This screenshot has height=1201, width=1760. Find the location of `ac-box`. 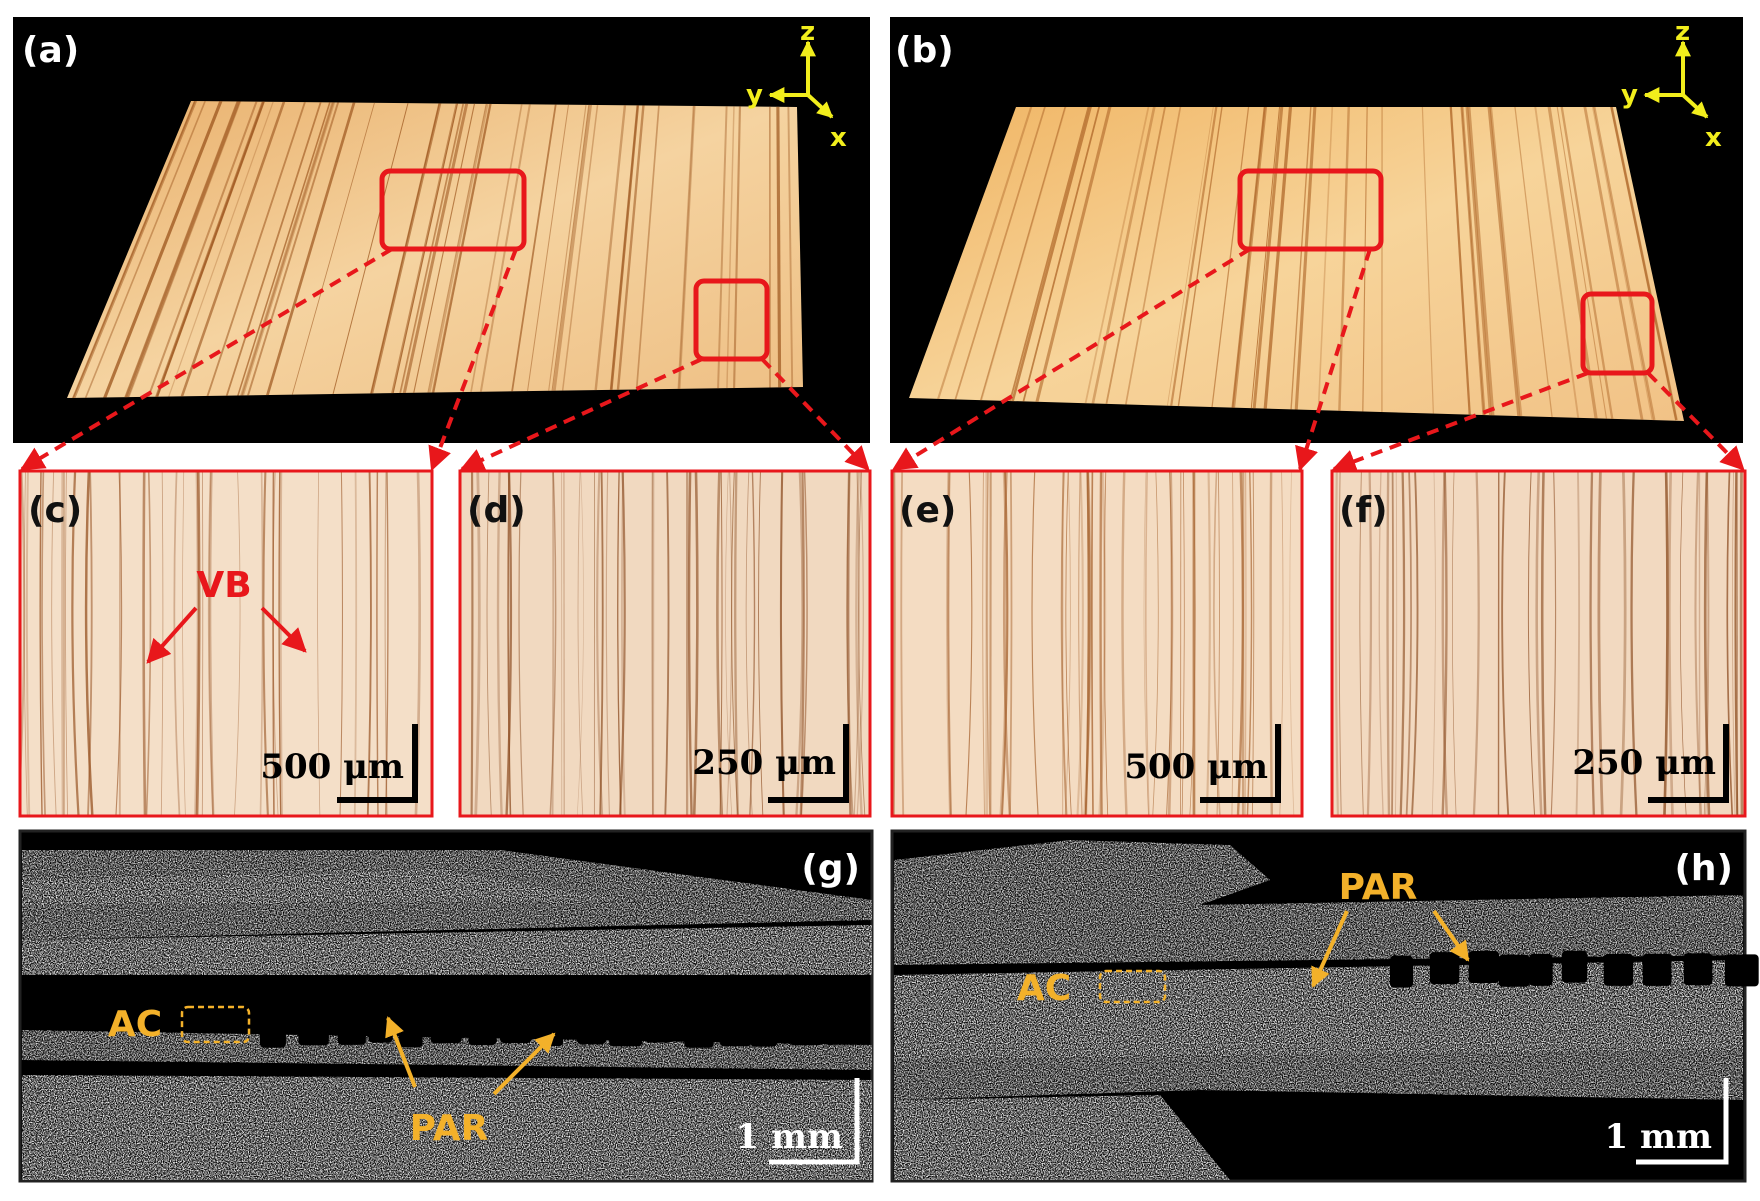

ac-box is located at coordinates (215, 1024).